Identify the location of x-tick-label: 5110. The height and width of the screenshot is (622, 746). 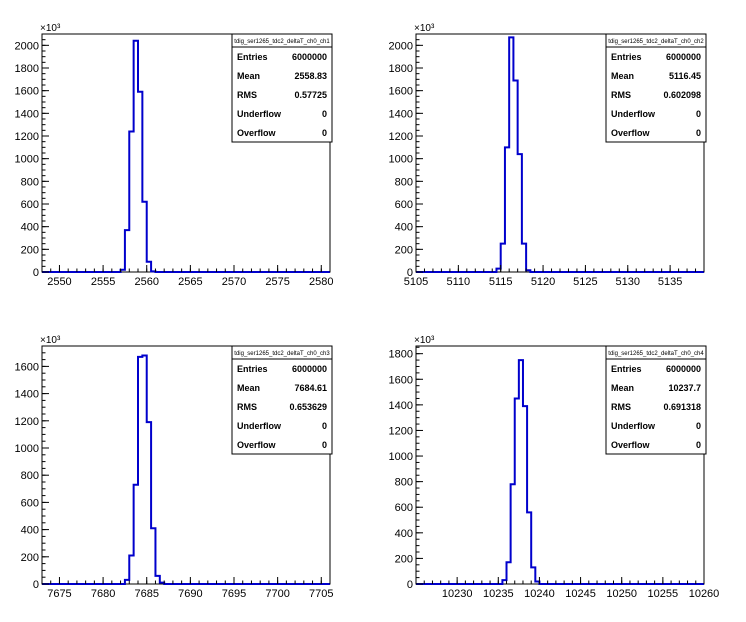
(459, 282).